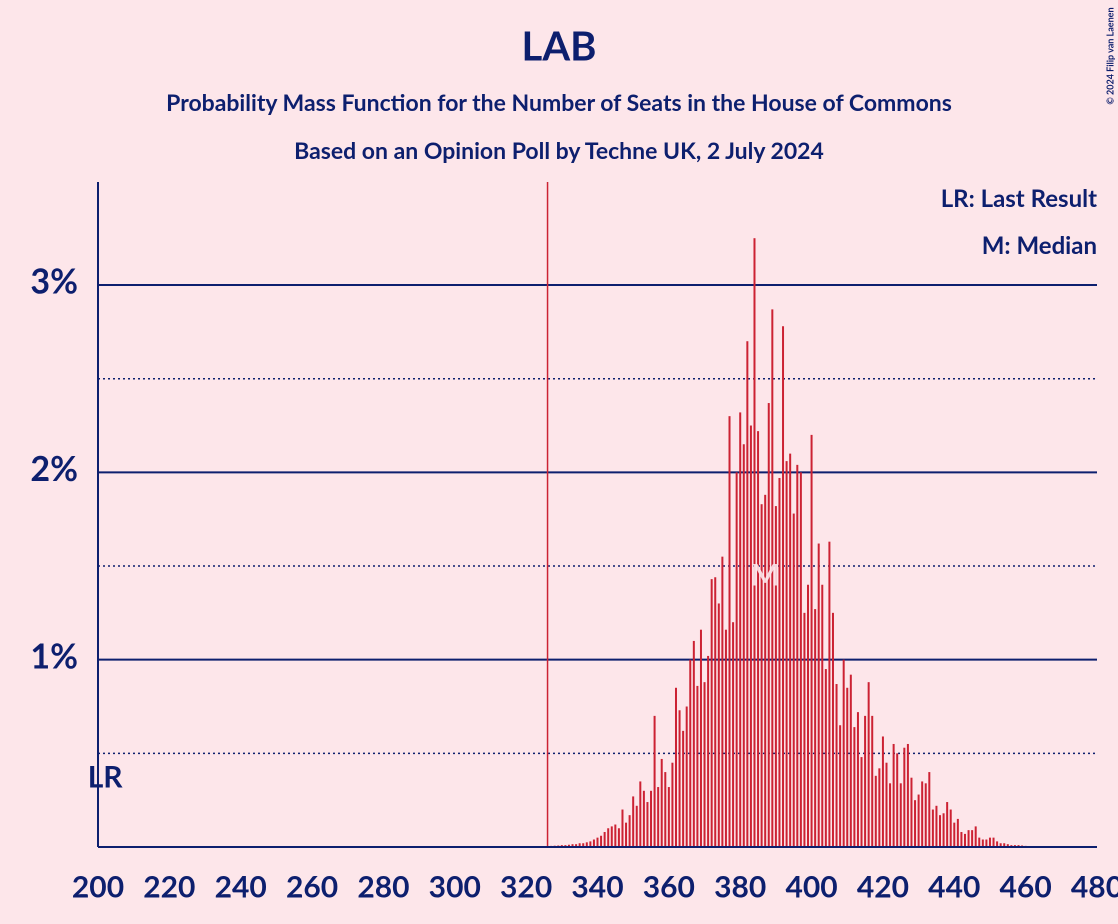 The width and height of the screenshot is (1118, 924). Describe the element at coordinates (106, 777) in the screenshot. I see `last-result-label: LR` at that location.